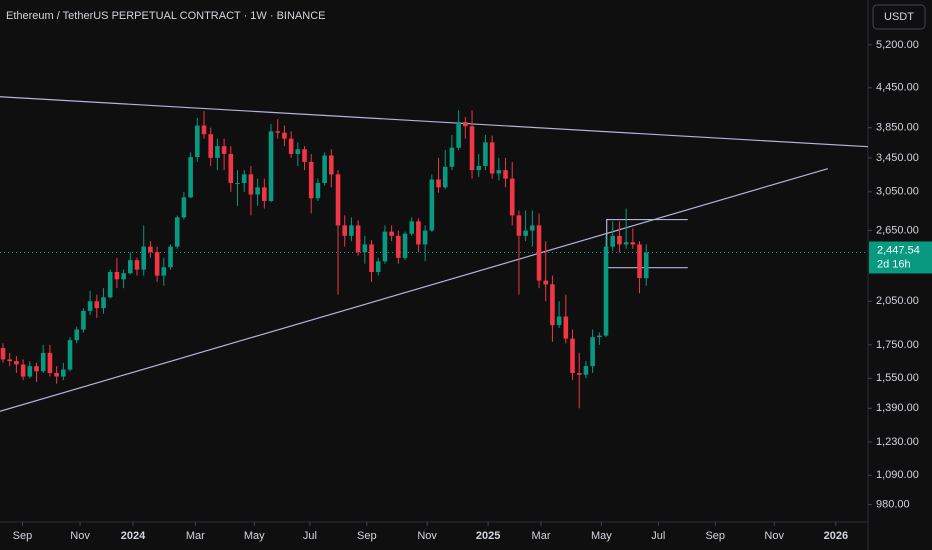 The width and height of the screenshot is (932, 550). What do you see at coordinates (434, 122) in the screenshot?
I see `trend-line` at bounding box center [434, 122].